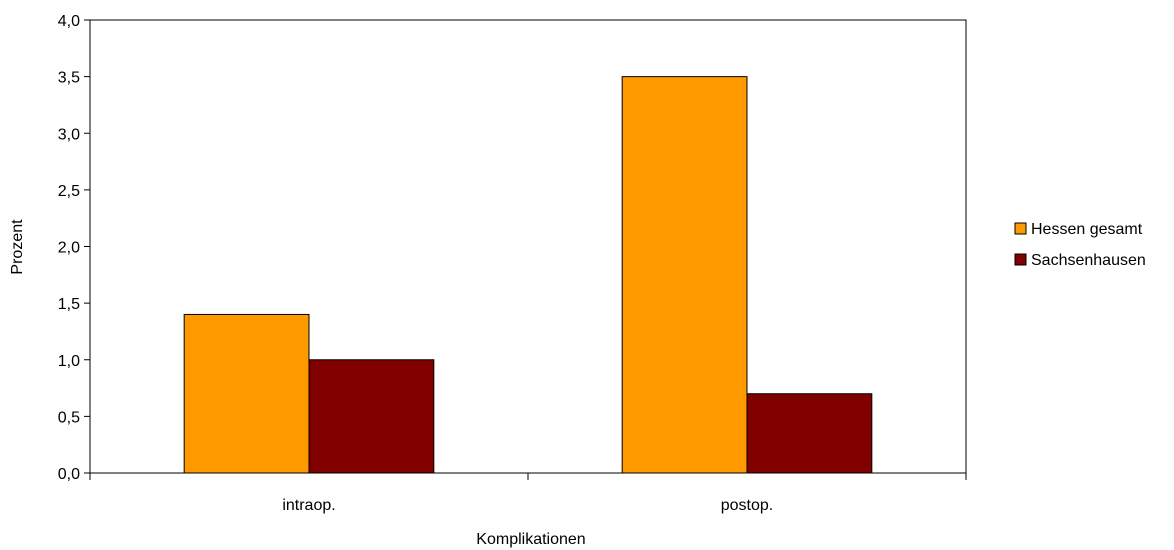 This screenshot has height=550, width=1174. What do you see at coordinates (69, 134) in the screenshot?
I see `y-tick-label: 3,0` at bounding box center [69, 134].